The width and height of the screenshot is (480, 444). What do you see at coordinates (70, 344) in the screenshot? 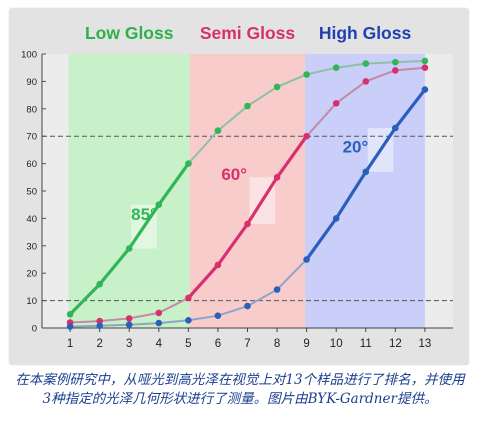
I see `x-tick-label: 1` at bounding box center [70, 344].